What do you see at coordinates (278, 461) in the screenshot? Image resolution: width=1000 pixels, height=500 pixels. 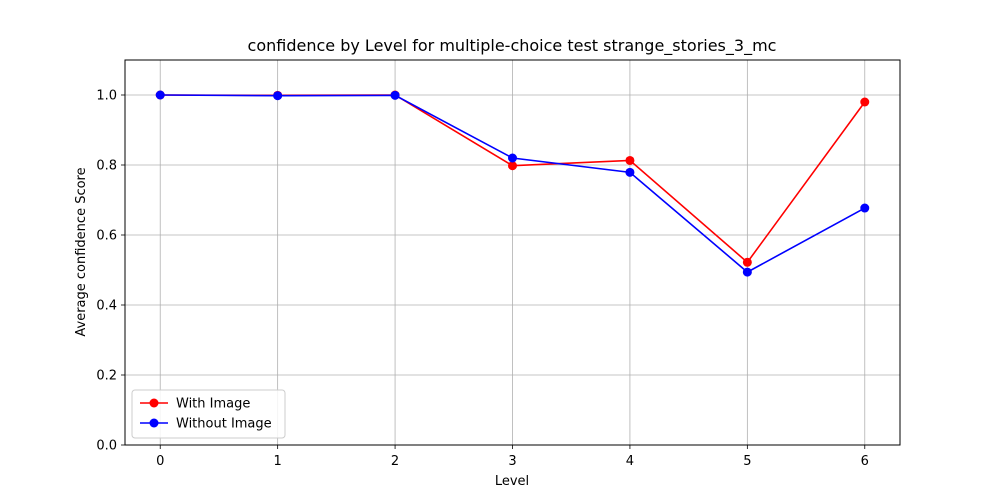 I see `x-tick-label: 1` at bounding box center [278, 461].